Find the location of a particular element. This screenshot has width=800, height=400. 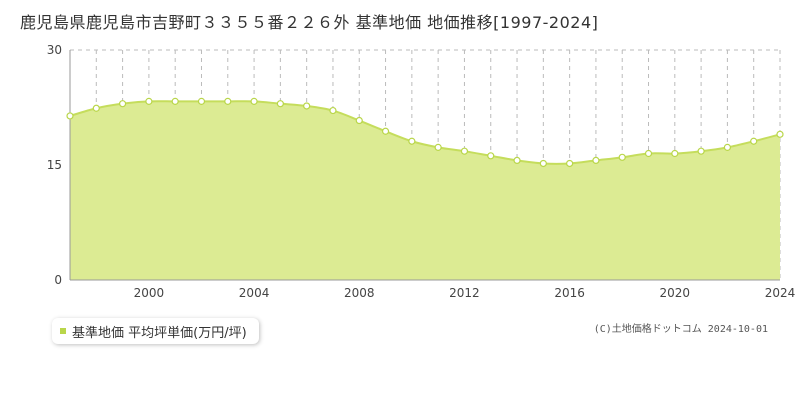

x-tick-label: 2016 is located at coordinates (569, 293).